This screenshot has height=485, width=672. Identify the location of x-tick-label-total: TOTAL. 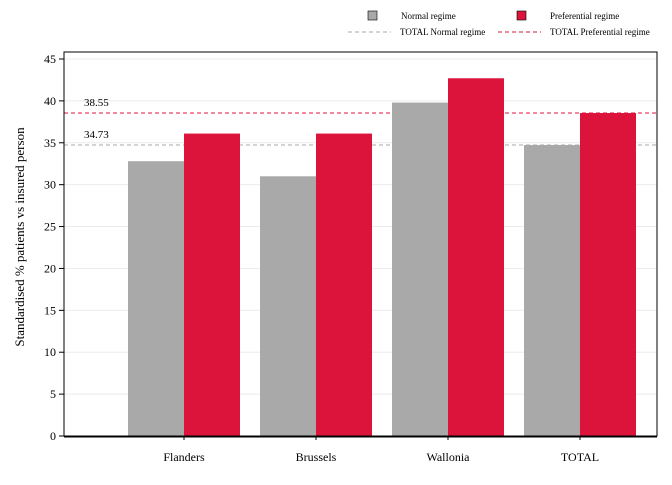
(580, 457).